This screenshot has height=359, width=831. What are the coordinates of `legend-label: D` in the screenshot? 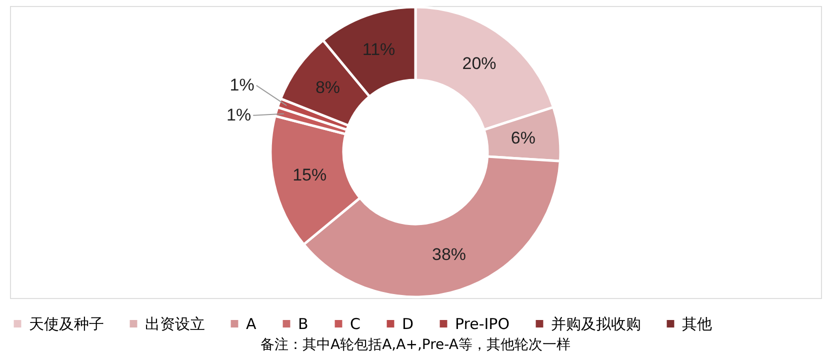 It's located at (408, 323).